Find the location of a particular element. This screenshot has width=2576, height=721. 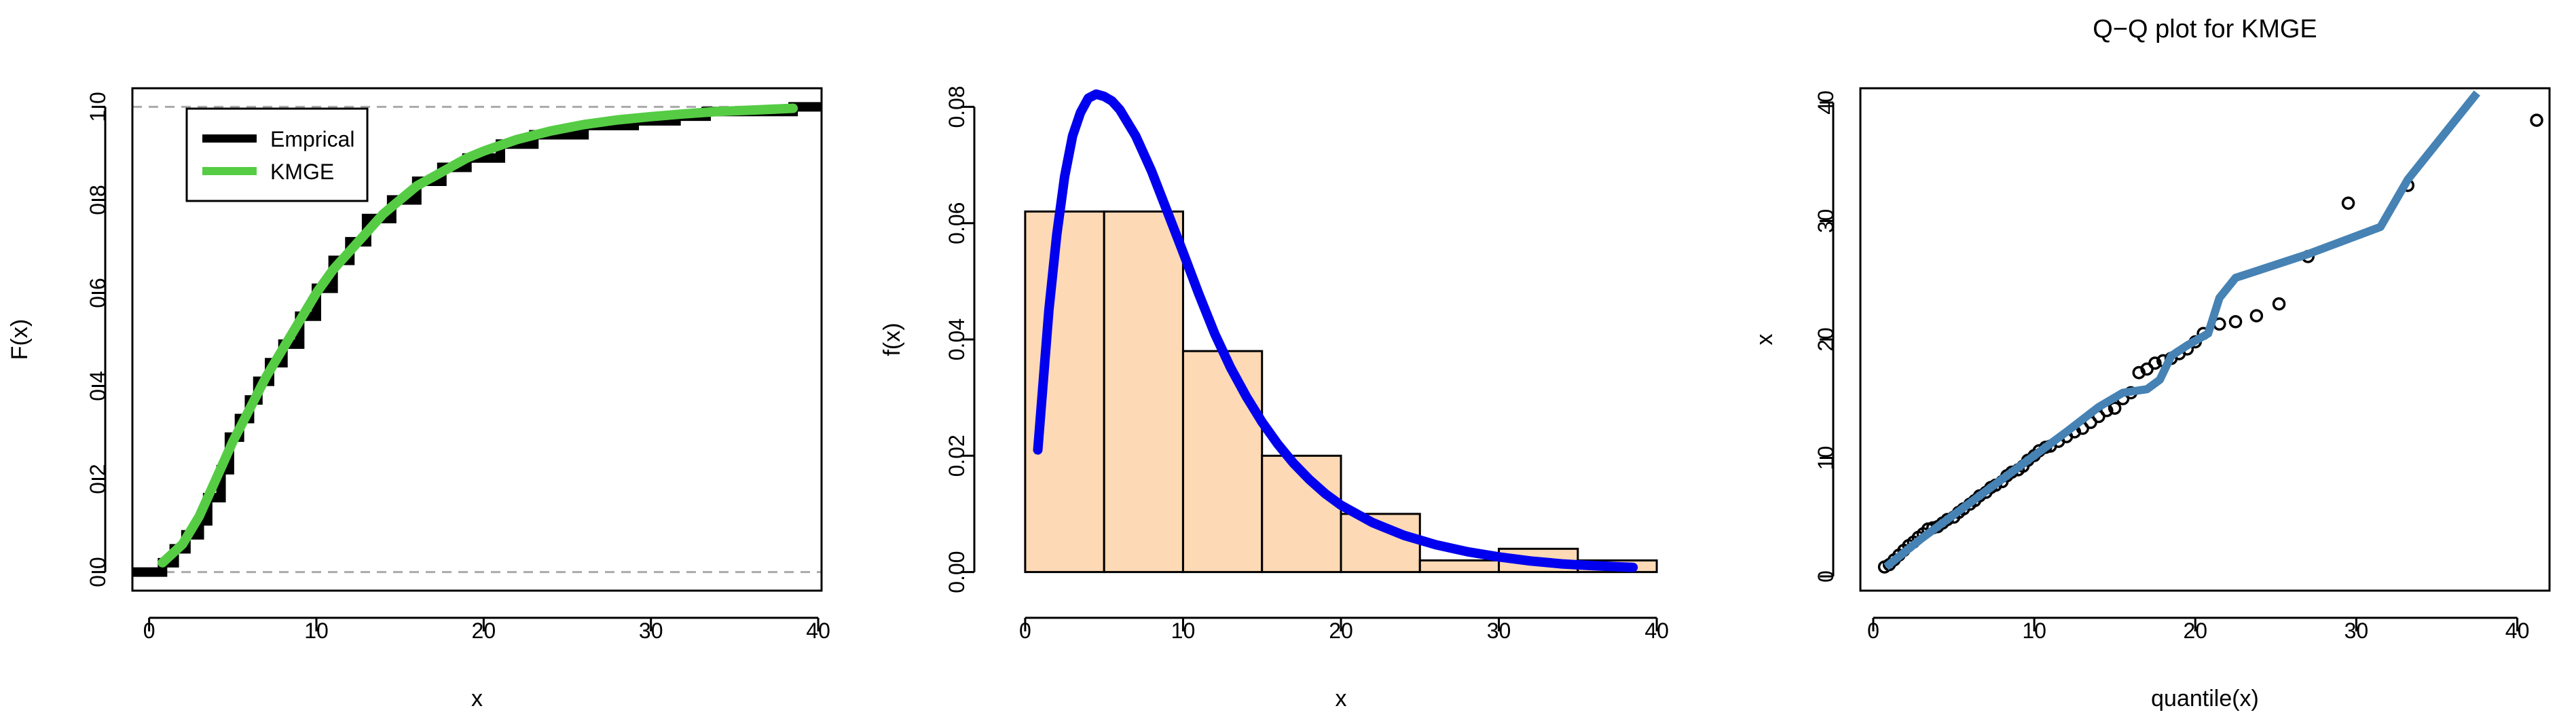

y-tick-label: 0.02 is located at coordinates (956, 456).